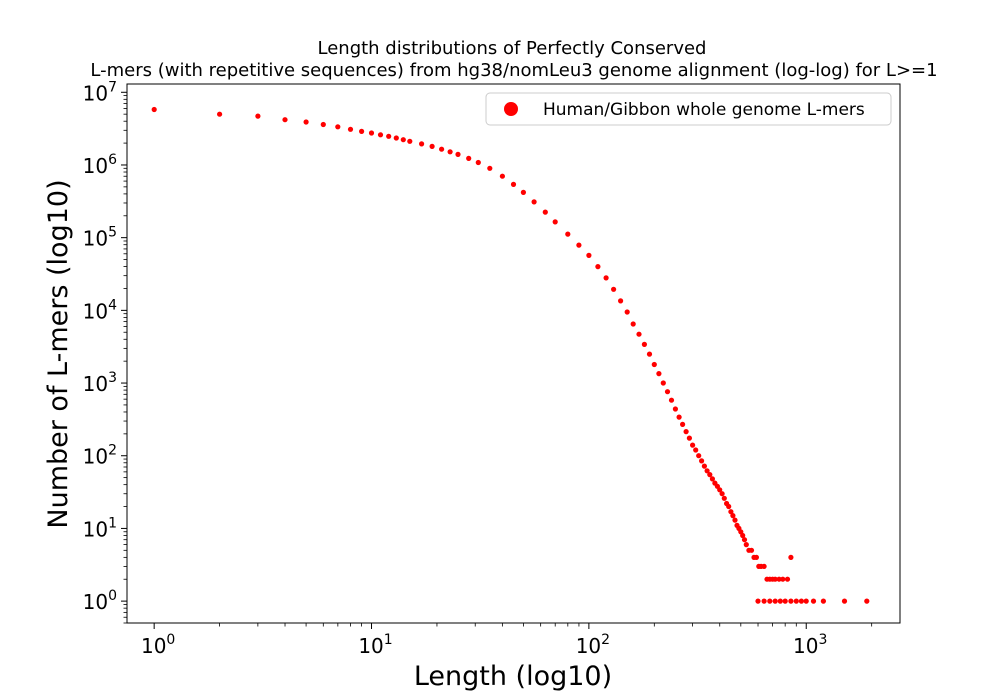 The width and height of the screenshot is (1000, 700). Describe the element at coordinates (593, 645) in the screenshot. I see `x-tick-label: 10²` at that location.